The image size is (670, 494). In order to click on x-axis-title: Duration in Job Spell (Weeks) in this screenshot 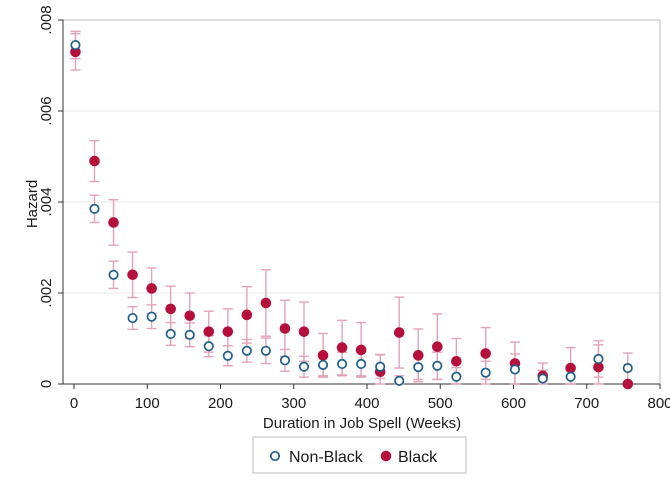, I will do `click(362, 423)`.